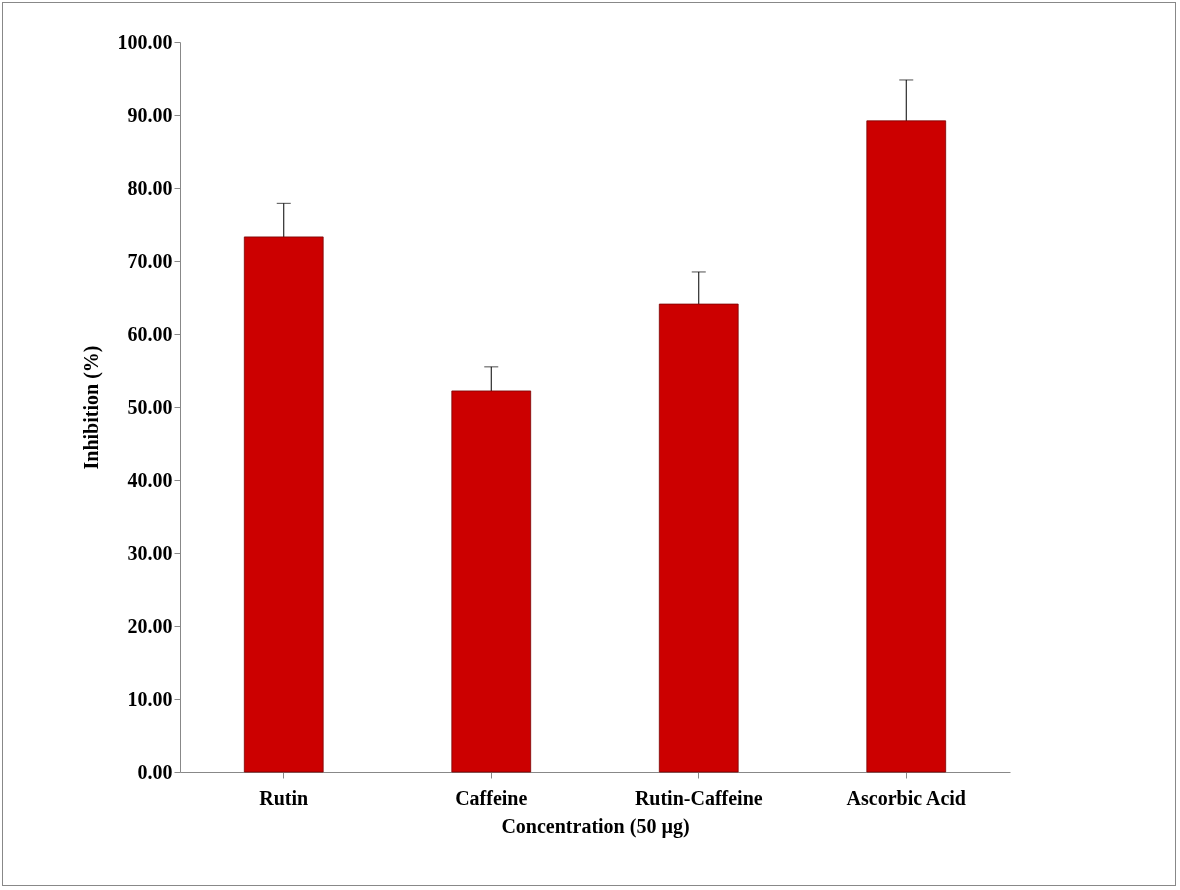  I want to click on y-tick-label: 100.00, so click(145, 41).